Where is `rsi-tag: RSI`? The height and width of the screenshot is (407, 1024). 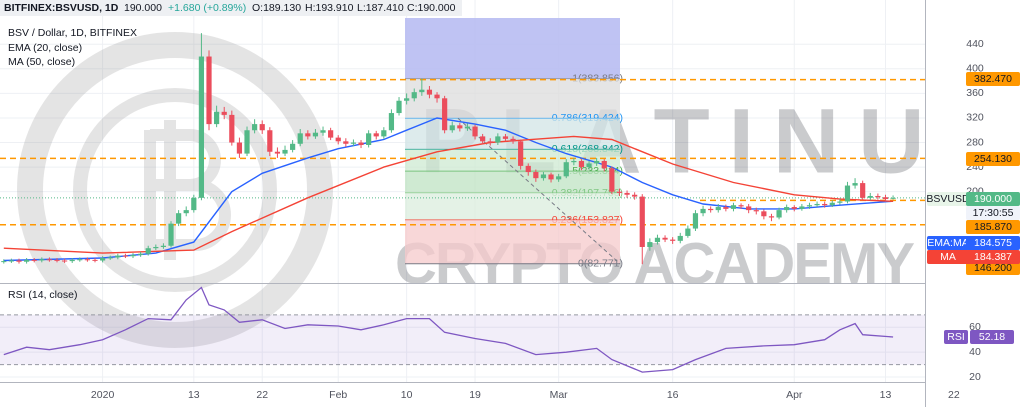
rsi-tag: RSI is located at coordinates (956, 337).